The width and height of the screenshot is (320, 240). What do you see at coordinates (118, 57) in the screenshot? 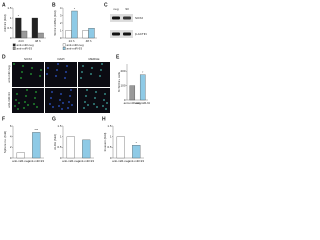
I see `panel-letter: E` at bounding box center [118, 57].